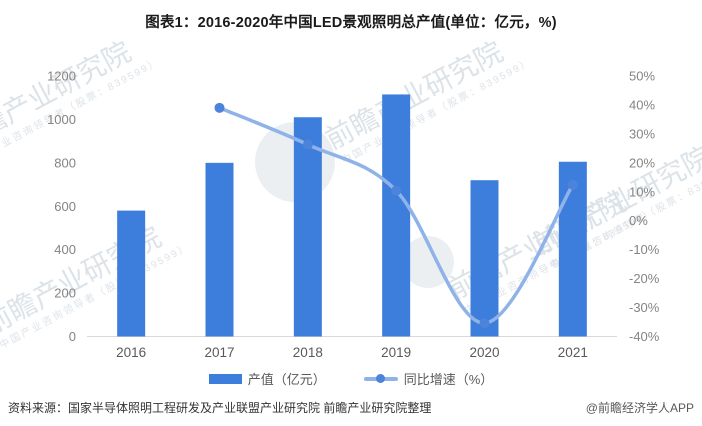  What do you see at coordinates (72, 336) in the screenshot?
I see `y-axis-left-tick-label: 0` at bounding box center [72, 336].